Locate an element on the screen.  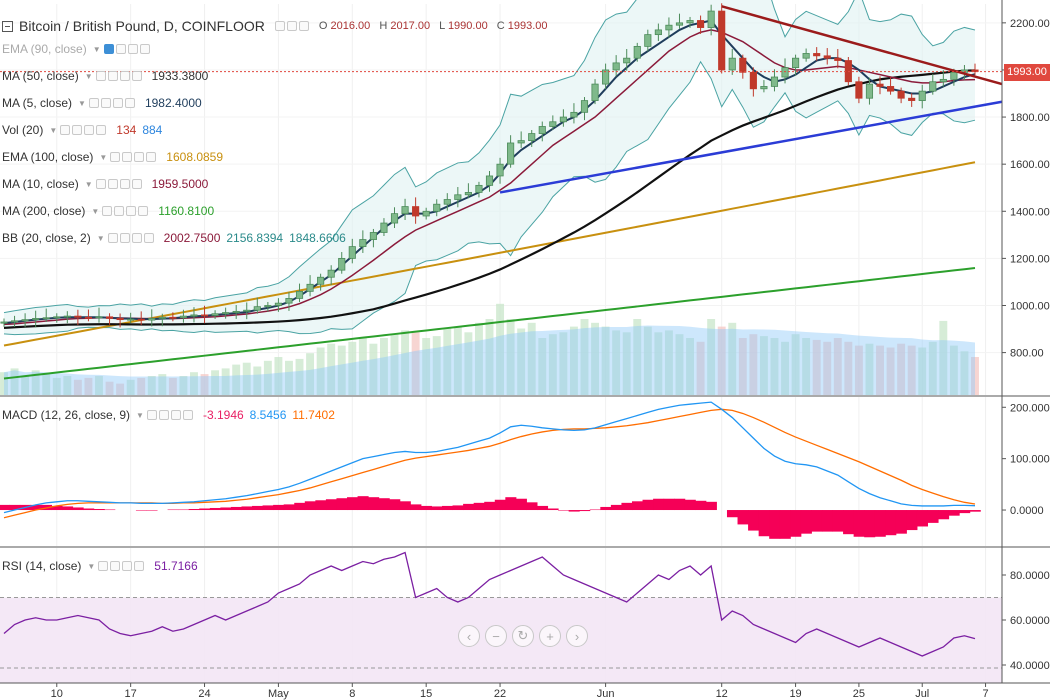
legend-row-2: MA (5, close) ▼ 1982.4000 is located at coordinates (105, 103).